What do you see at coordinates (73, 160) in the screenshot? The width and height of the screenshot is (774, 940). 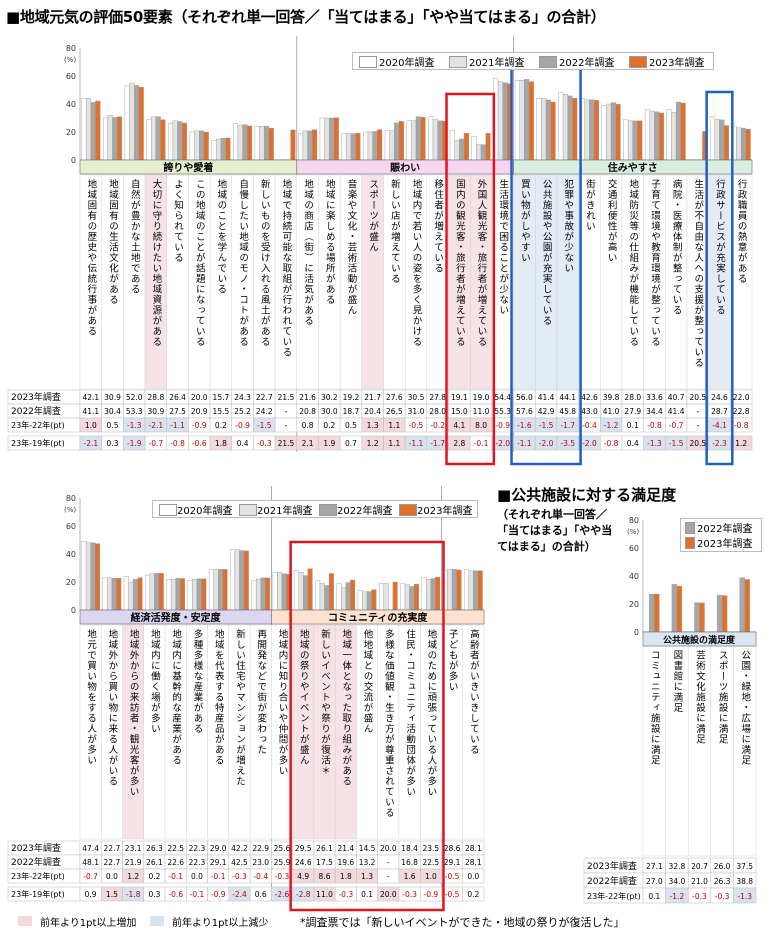 I see `y-tick-label: 0` at bounding box center [73, 160].